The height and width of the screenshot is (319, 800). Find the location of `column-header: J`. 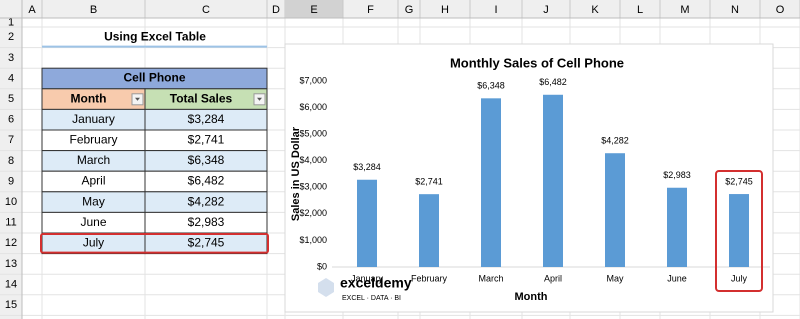

column-header: J is located at coordinates (546, 10).